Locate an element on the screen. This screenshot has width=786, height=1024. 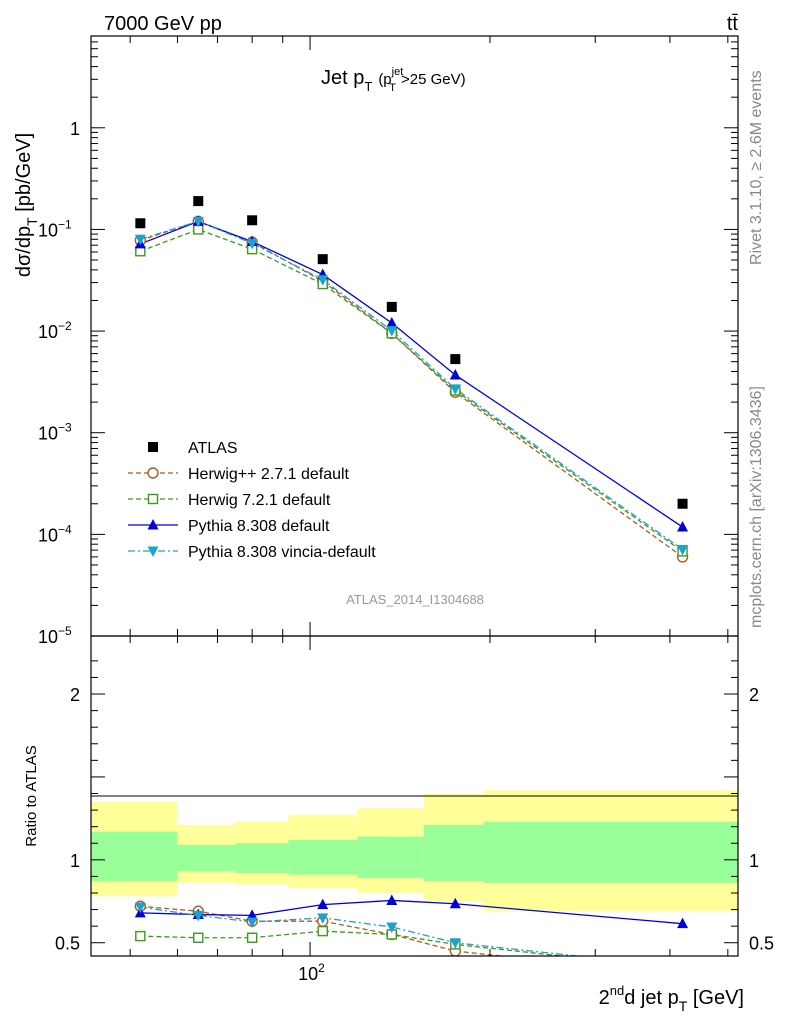
ratio-series-markers is located at coordinates (411, 925).